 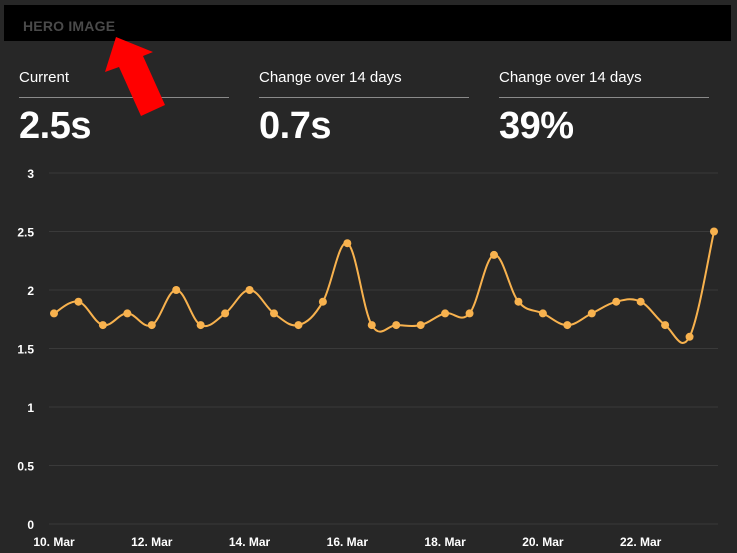 What do you see at coordinates (641, 542) in the screenshot?
I see `x-tick-label: 22. Mar` at bounding box center [641, 542].